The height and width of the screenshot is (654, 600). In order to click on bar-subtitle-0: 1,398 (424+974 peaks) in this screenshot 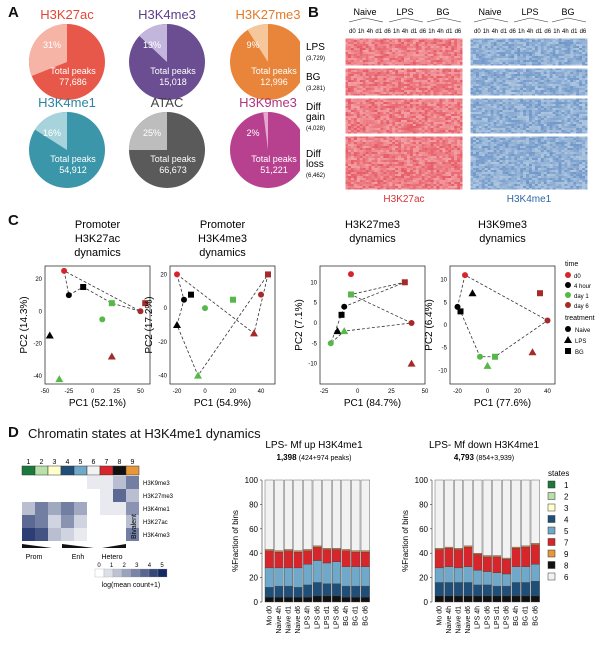, I will do `click(314, 457)`.